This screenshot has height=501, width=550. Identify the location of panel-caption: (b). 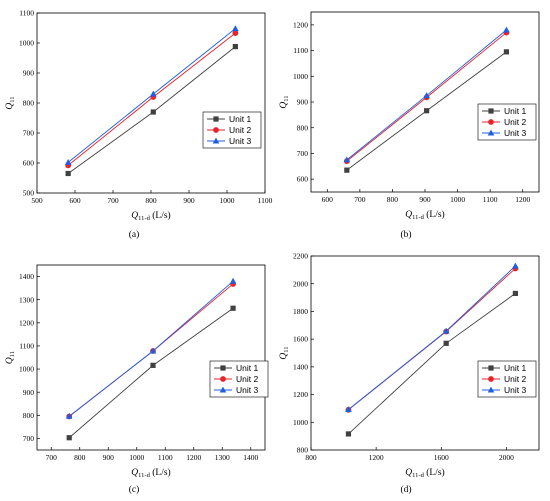
(405, 234).